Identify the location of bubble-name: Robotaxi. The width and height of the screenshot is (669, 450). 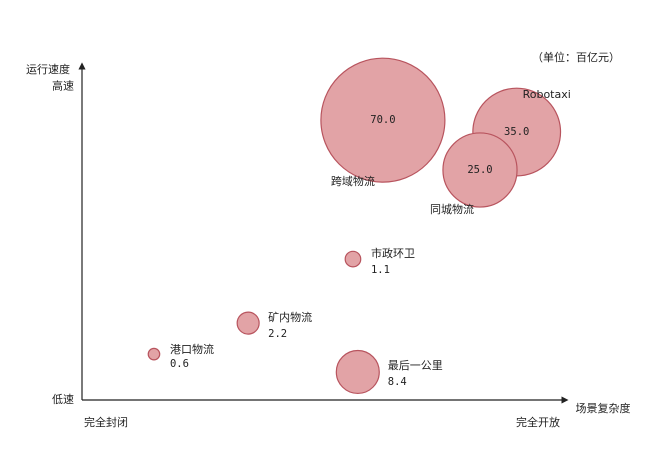
(547, 94).